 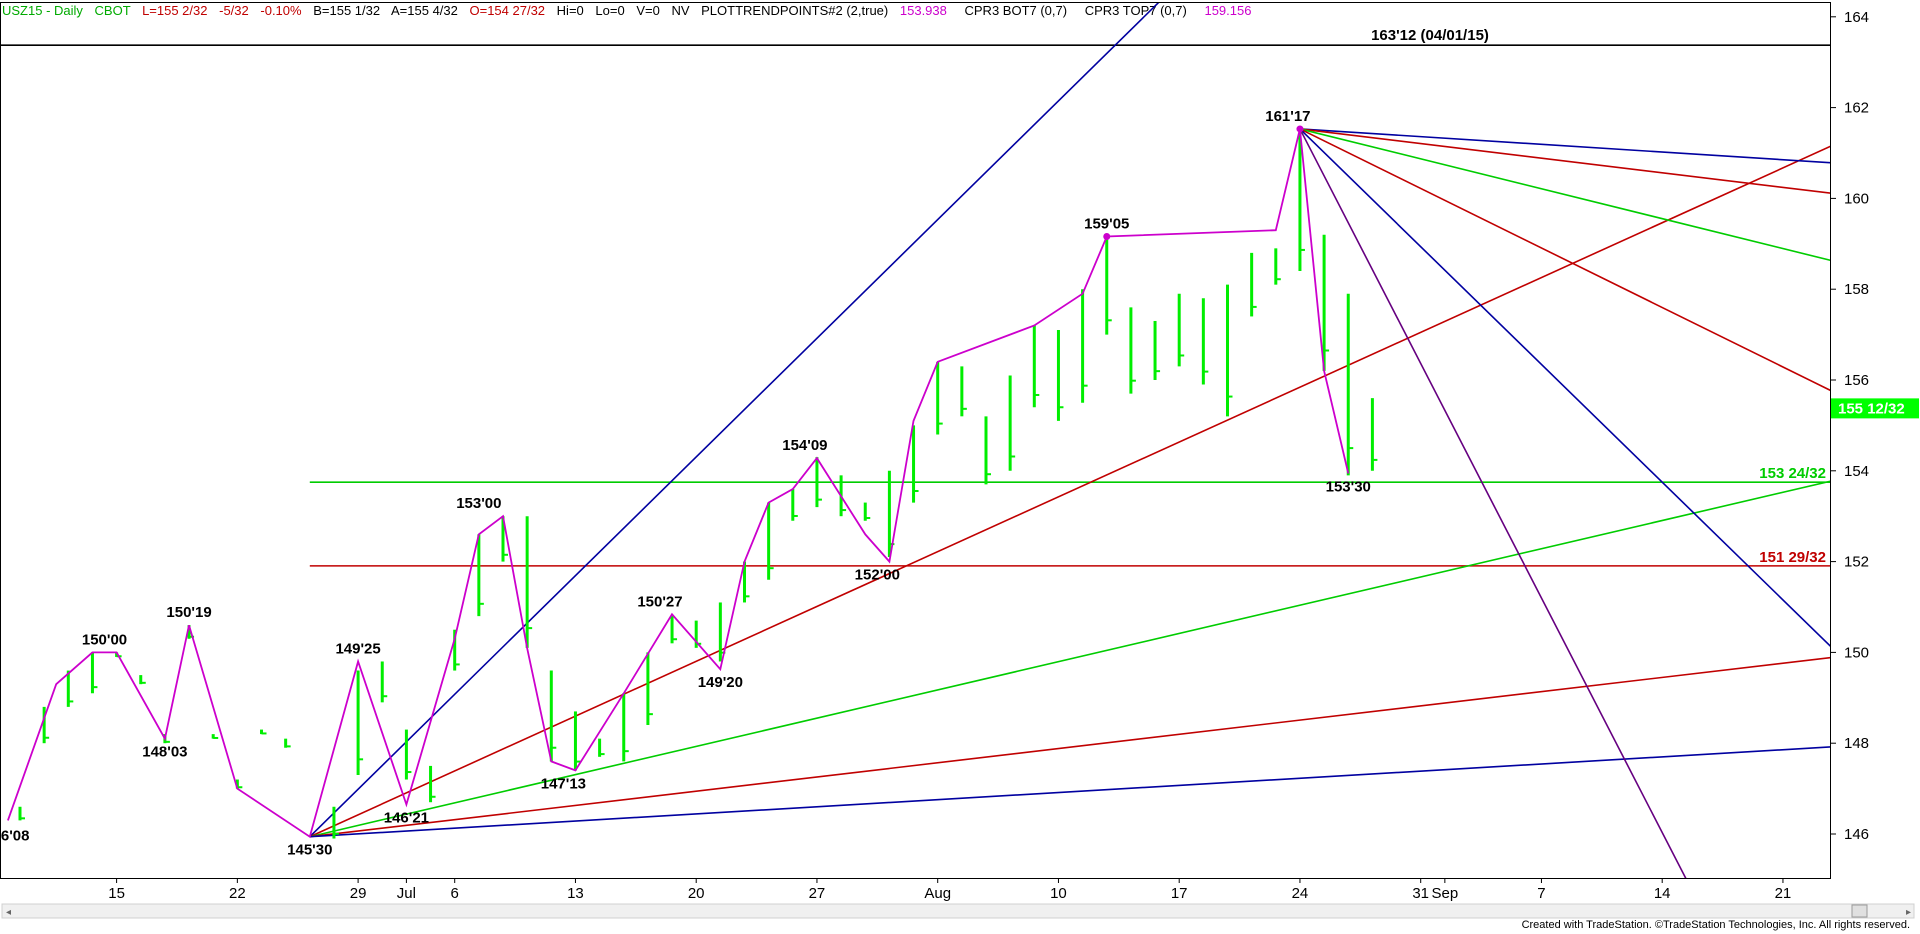 What do you see at coordinates (234, 10) in the screenshot?
I see `change-text: -5/32` at bounding box center [234, 10].